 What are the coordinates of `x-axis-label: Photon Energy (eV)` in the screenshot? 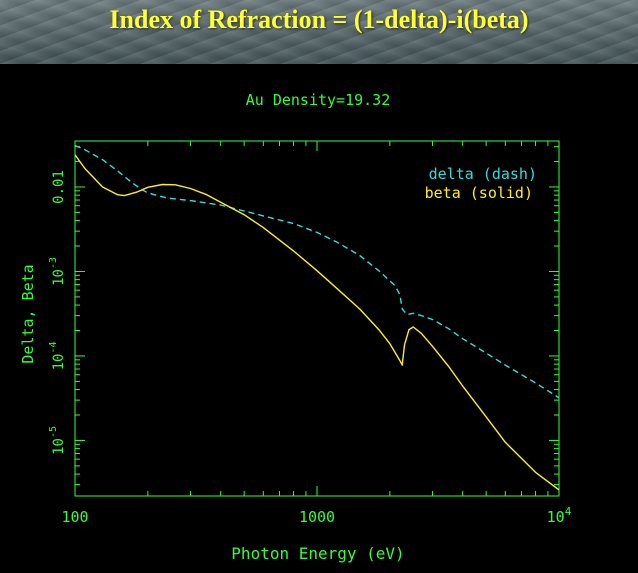 It's located at (317, 553).